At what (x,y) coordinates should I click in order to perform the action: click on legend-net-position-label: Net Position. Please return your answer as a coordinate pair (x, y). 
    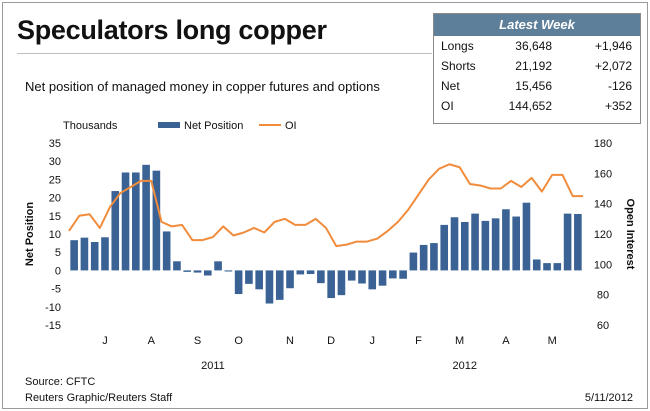
    Looking at the image, I should click on (213, 126).